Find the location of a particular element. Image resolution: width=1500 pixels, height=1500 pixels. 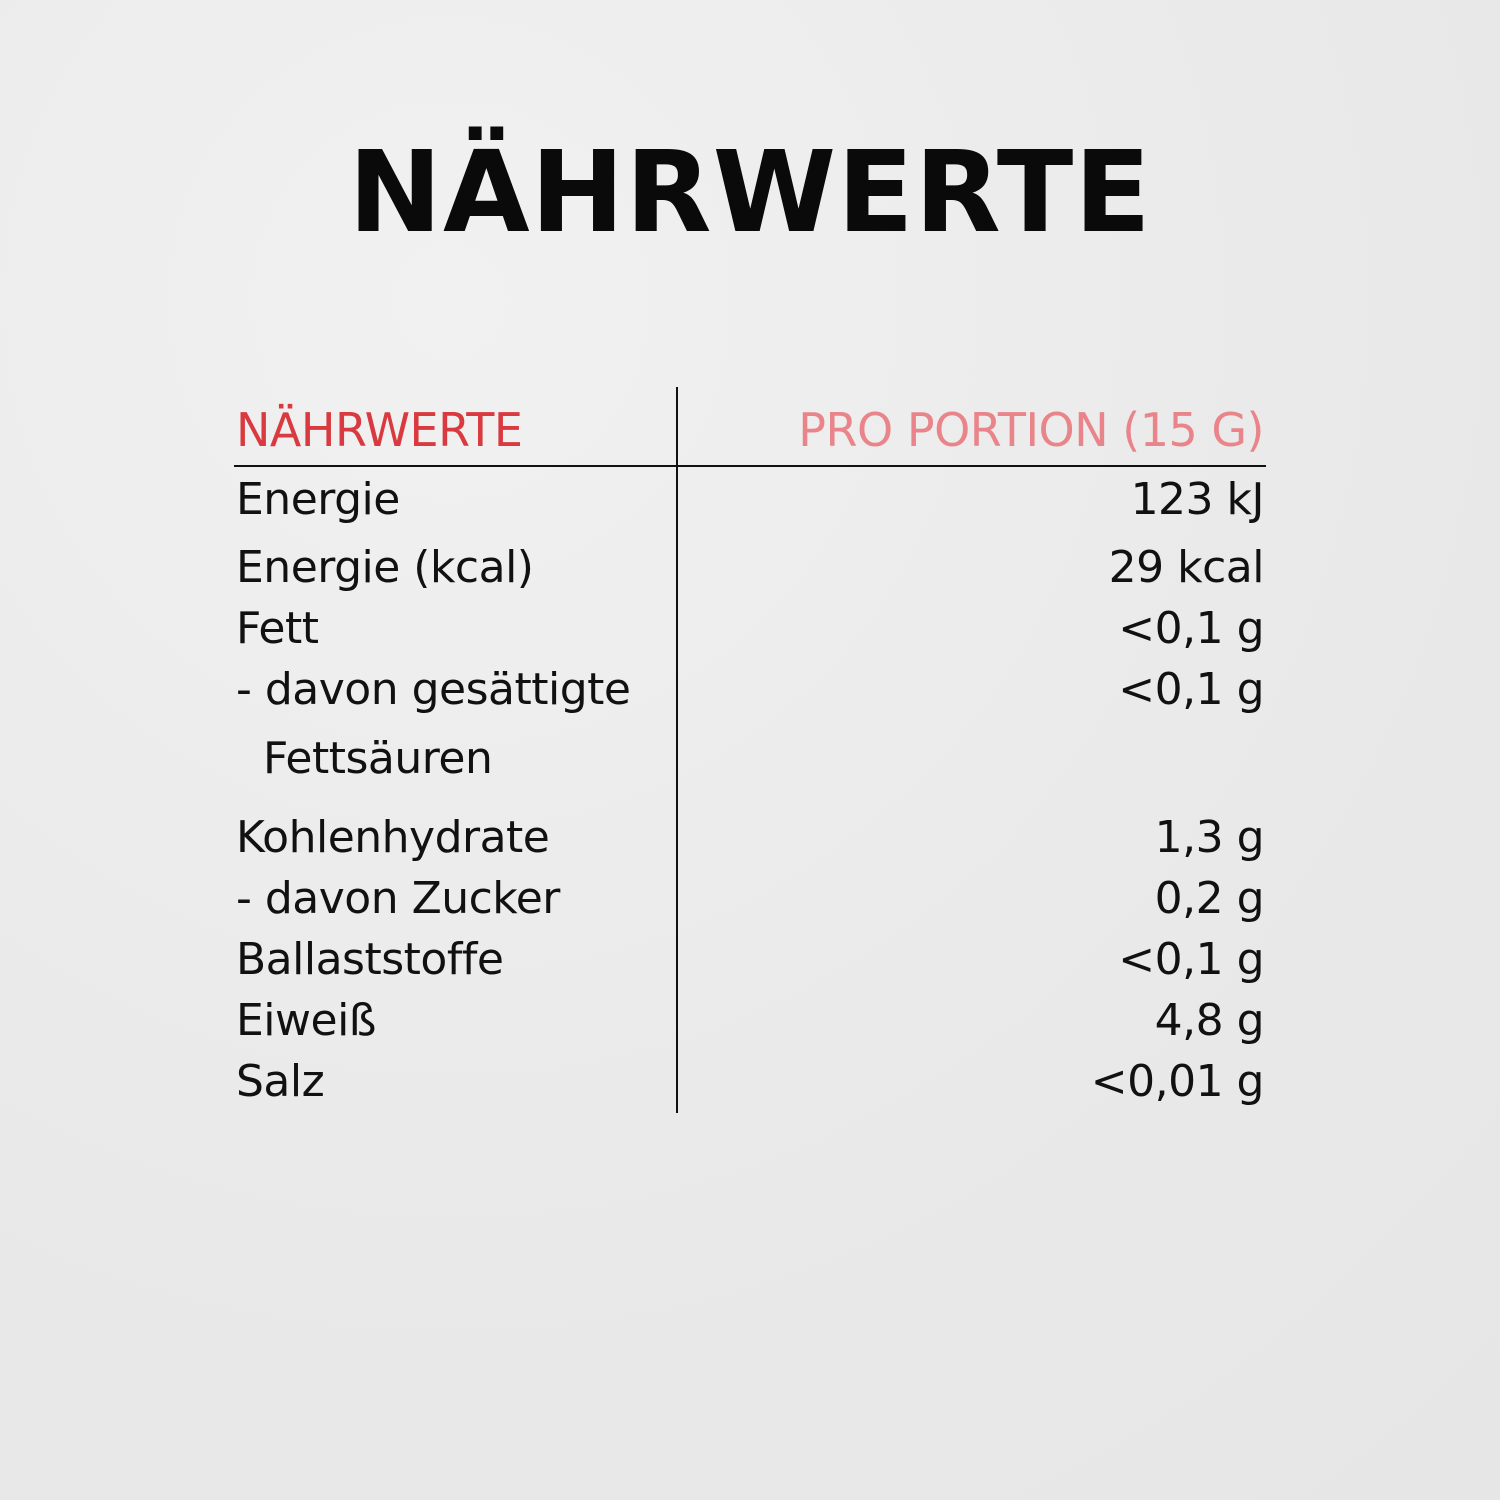

header-divider is located at coordinates (750, 466).